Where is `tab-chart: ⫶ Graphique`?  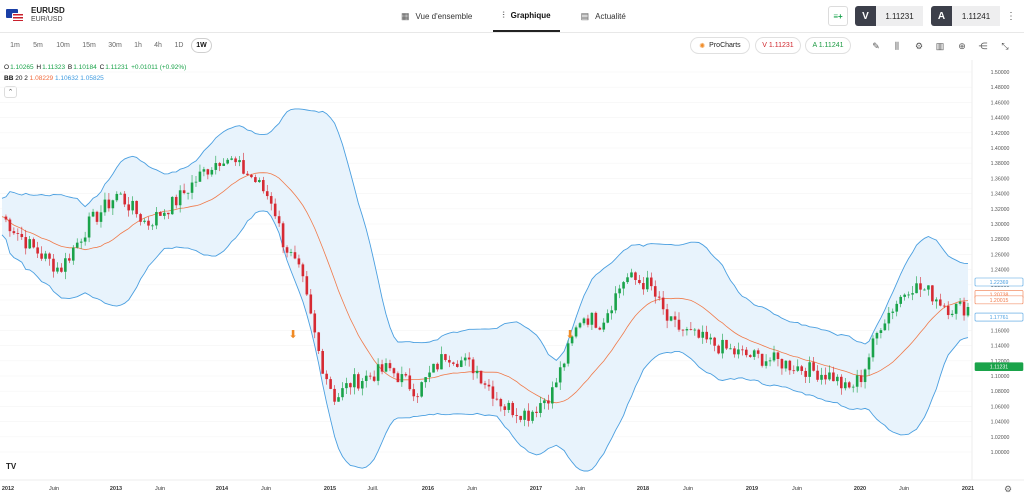
tab-chart: ⫶ Graphique is located at coordinates (526, 16).